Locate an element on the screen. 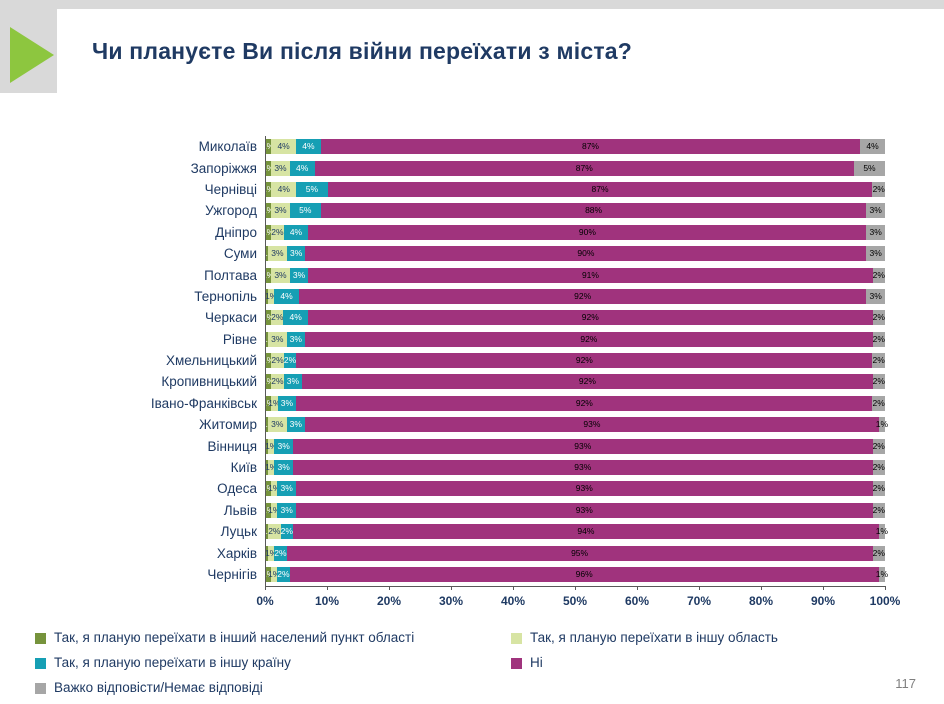 This screenshot has height=704, width=944. chart-row: Чернігів 1% 1% 2% 96% 1% is located at coordinates (471, 574).